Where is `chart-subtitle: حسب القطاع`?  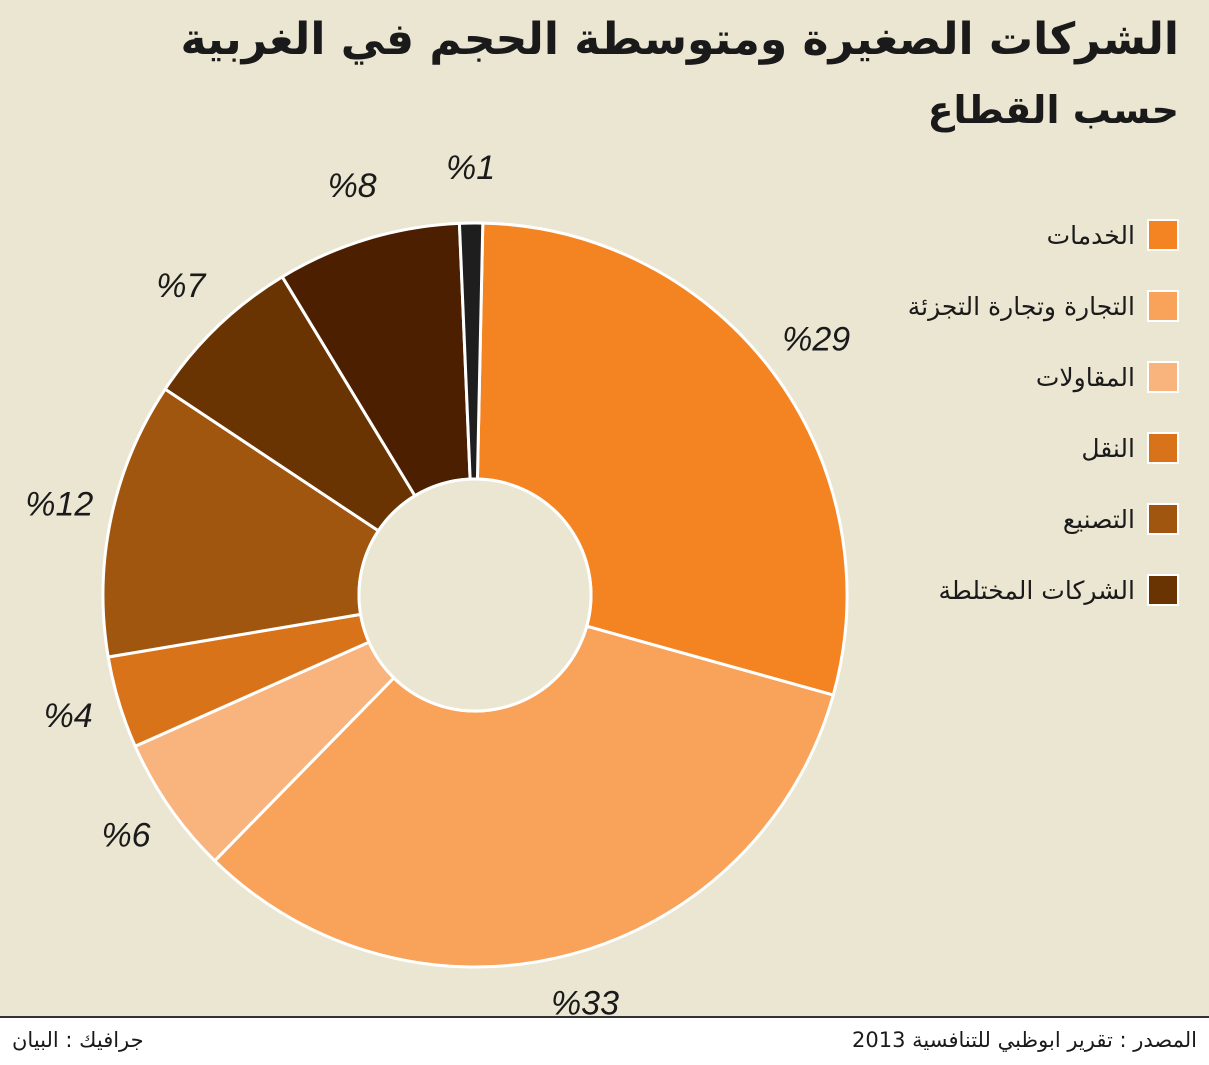
chart-subtitle: حسب القطاع is located at coordinates (1053, 110).